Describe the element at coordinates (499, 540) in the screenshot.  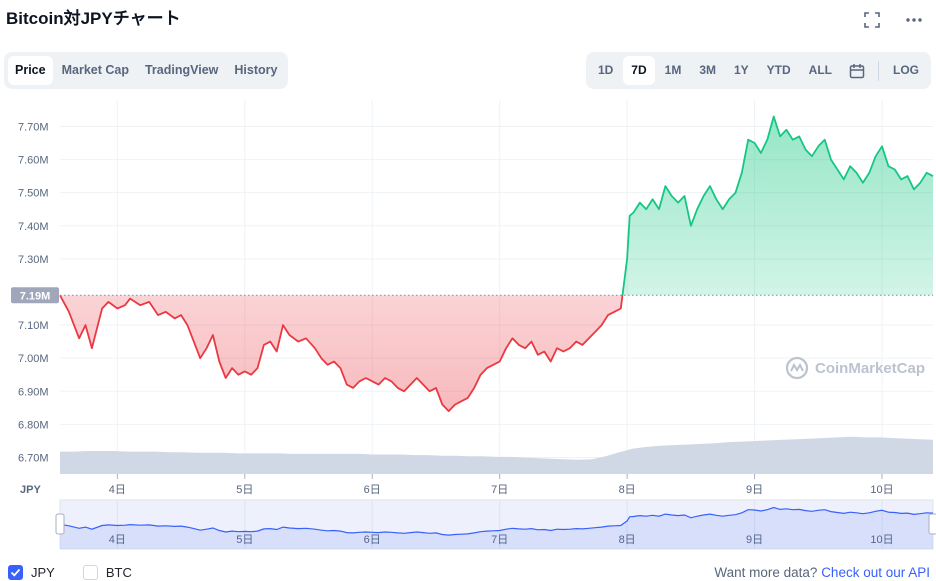
I see `navigator-tick-label: 7日` at that location.